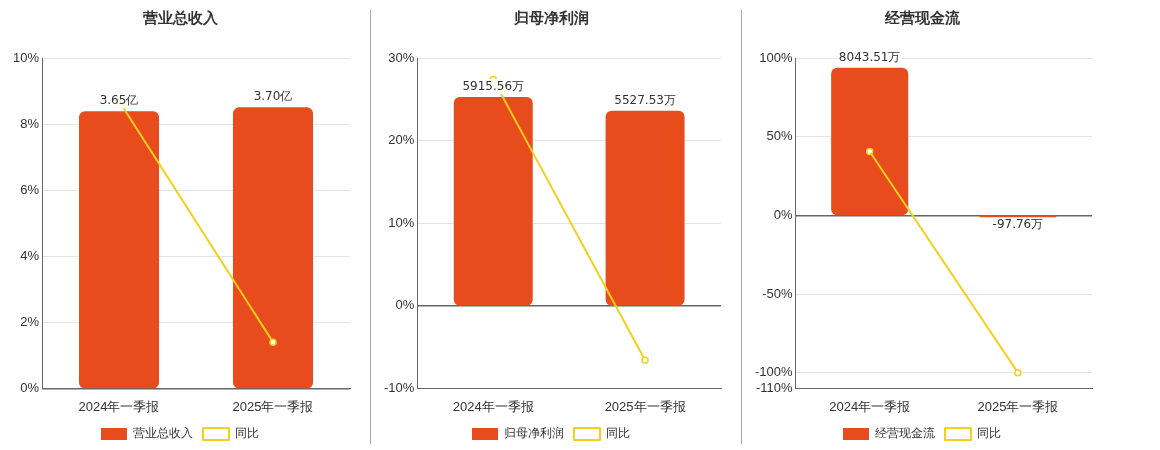  What do you see at coordinates (30, 189) in the screenshot?
I see `y-tick-label: 6%` at bounding box center [30, 189].